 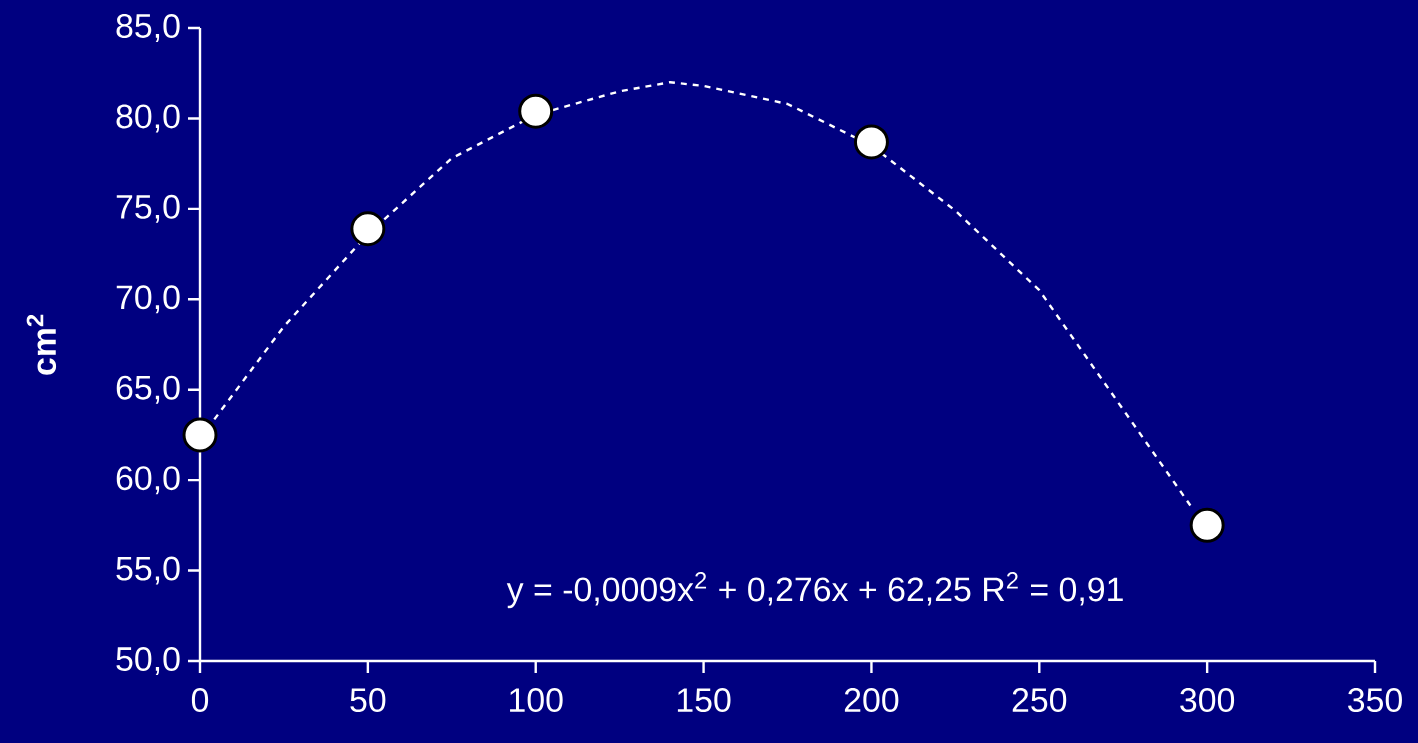 I want to click on y-tick-label: 50,0, so click(x=148, y=661).